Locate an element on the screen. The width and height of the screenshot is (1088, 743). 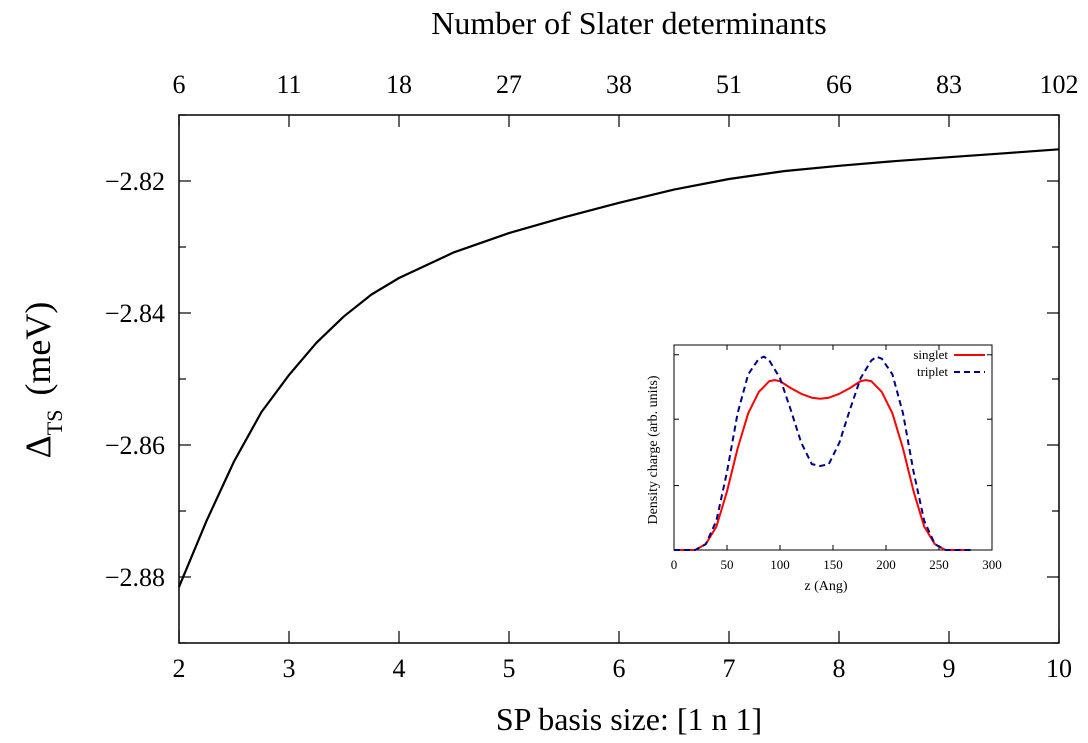
x2-tick-label: 66 is located at coordinates (839, 84).